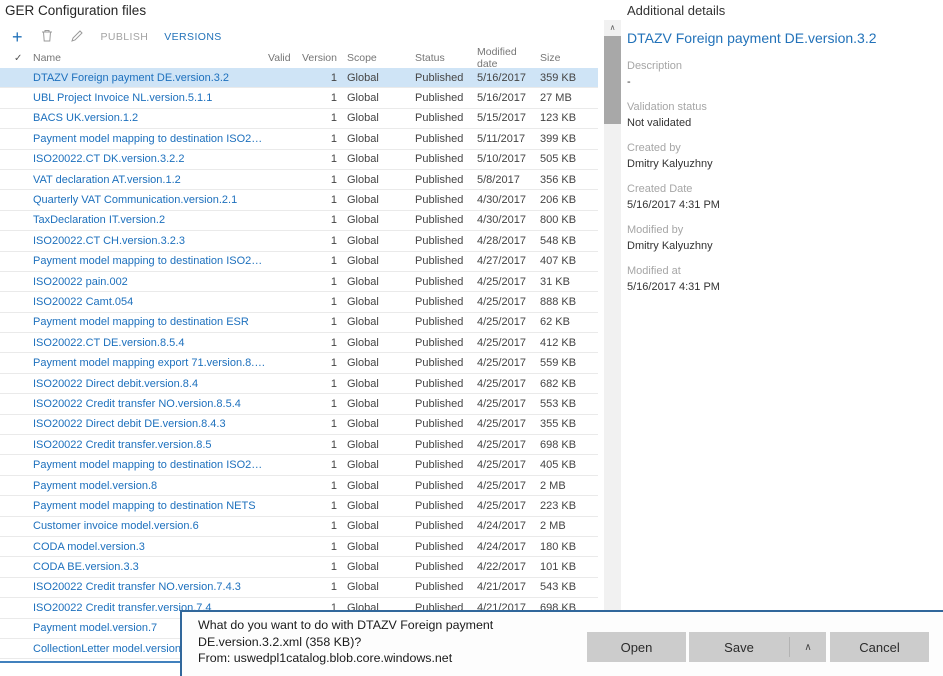 The width and height of the screenshot is (943, 676). I want to click on versions-button: VERSIONS, so click(193, 37).